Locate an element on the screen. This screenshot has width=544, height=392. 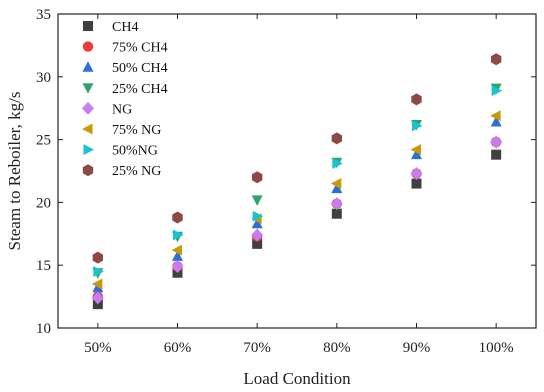
legend-label: CH4 is located at coordinates (125, 27).